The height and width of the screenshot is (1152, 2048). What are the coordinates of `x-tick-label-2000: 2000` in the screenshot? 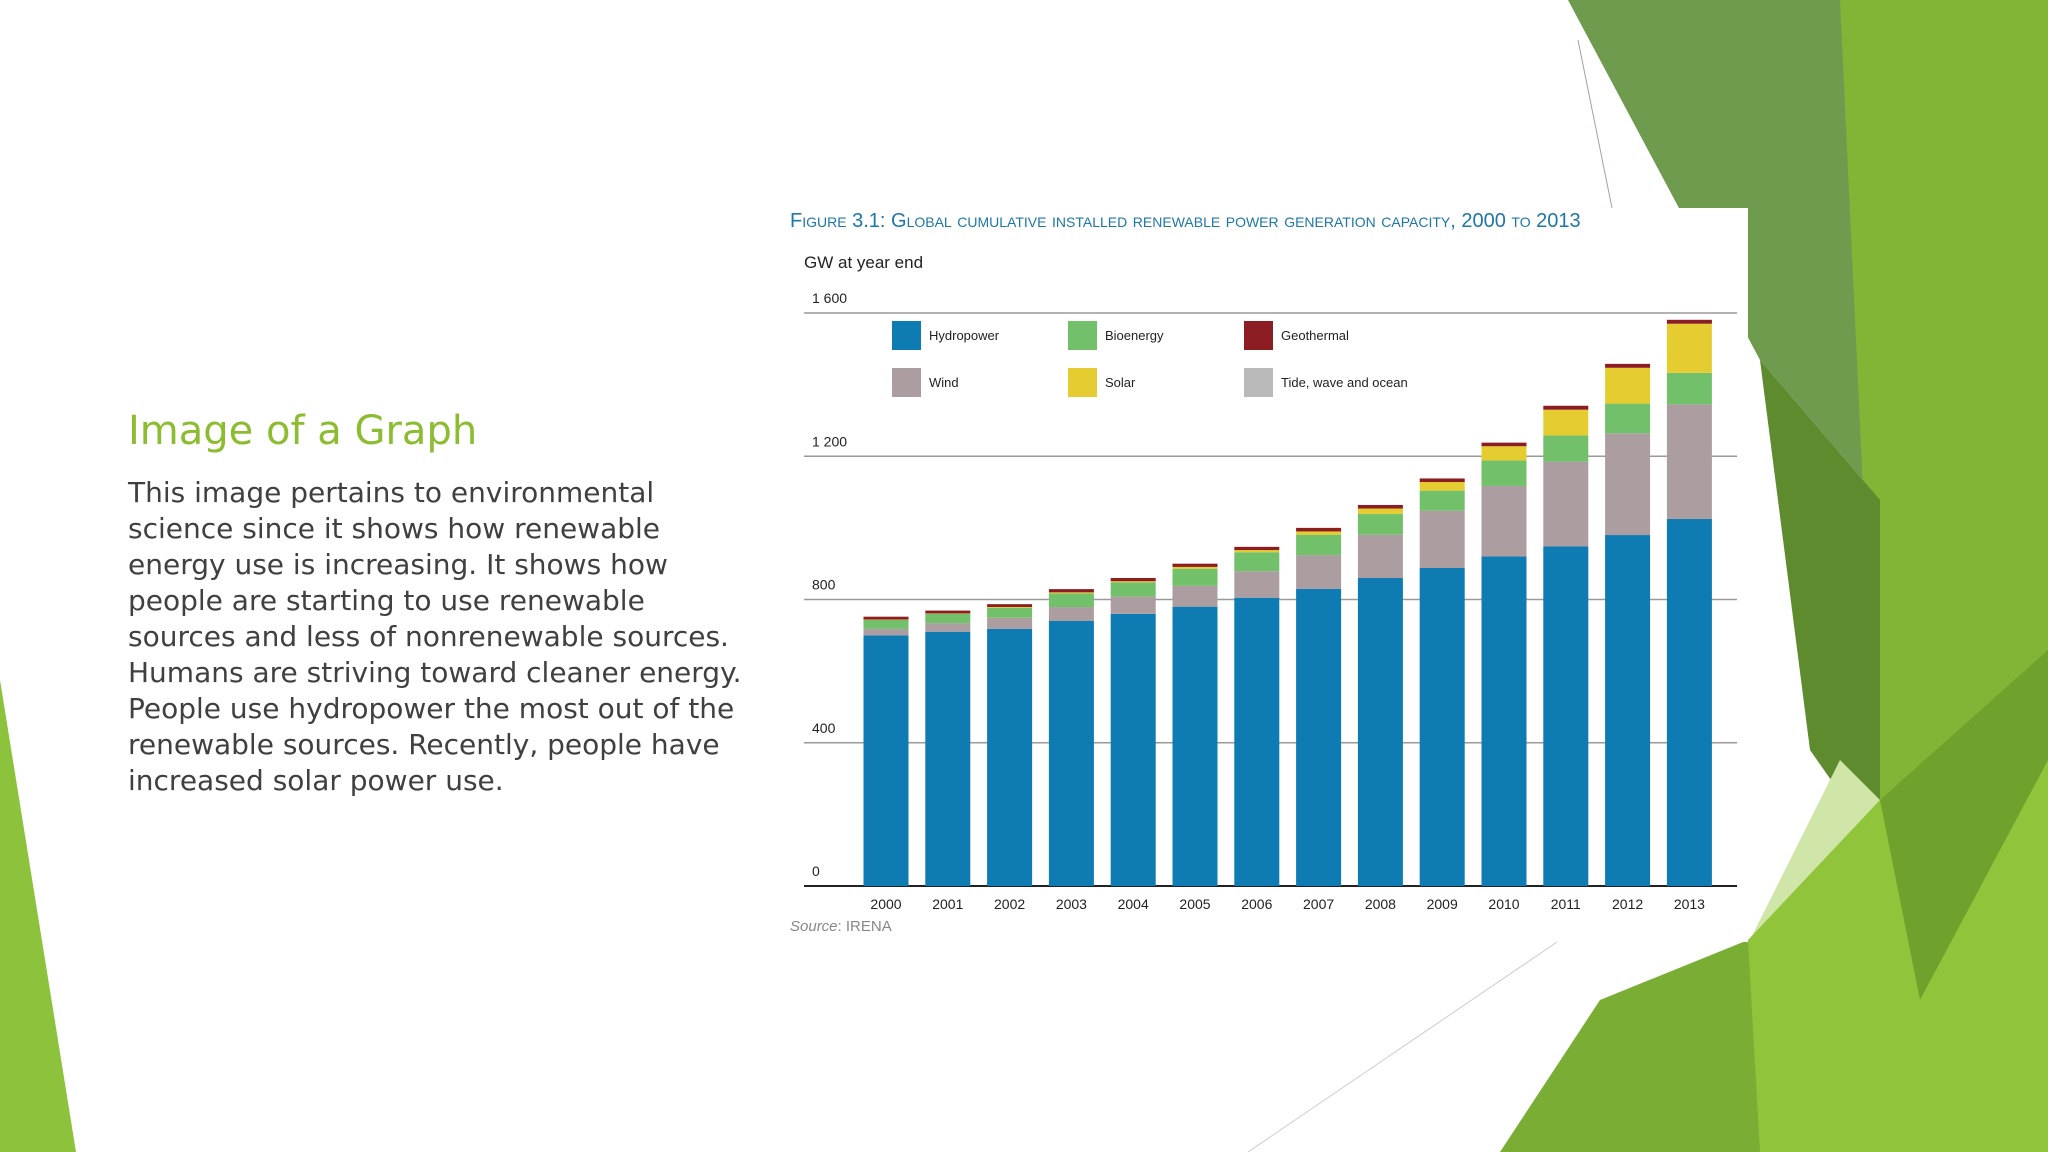 It's located at (885, 904).